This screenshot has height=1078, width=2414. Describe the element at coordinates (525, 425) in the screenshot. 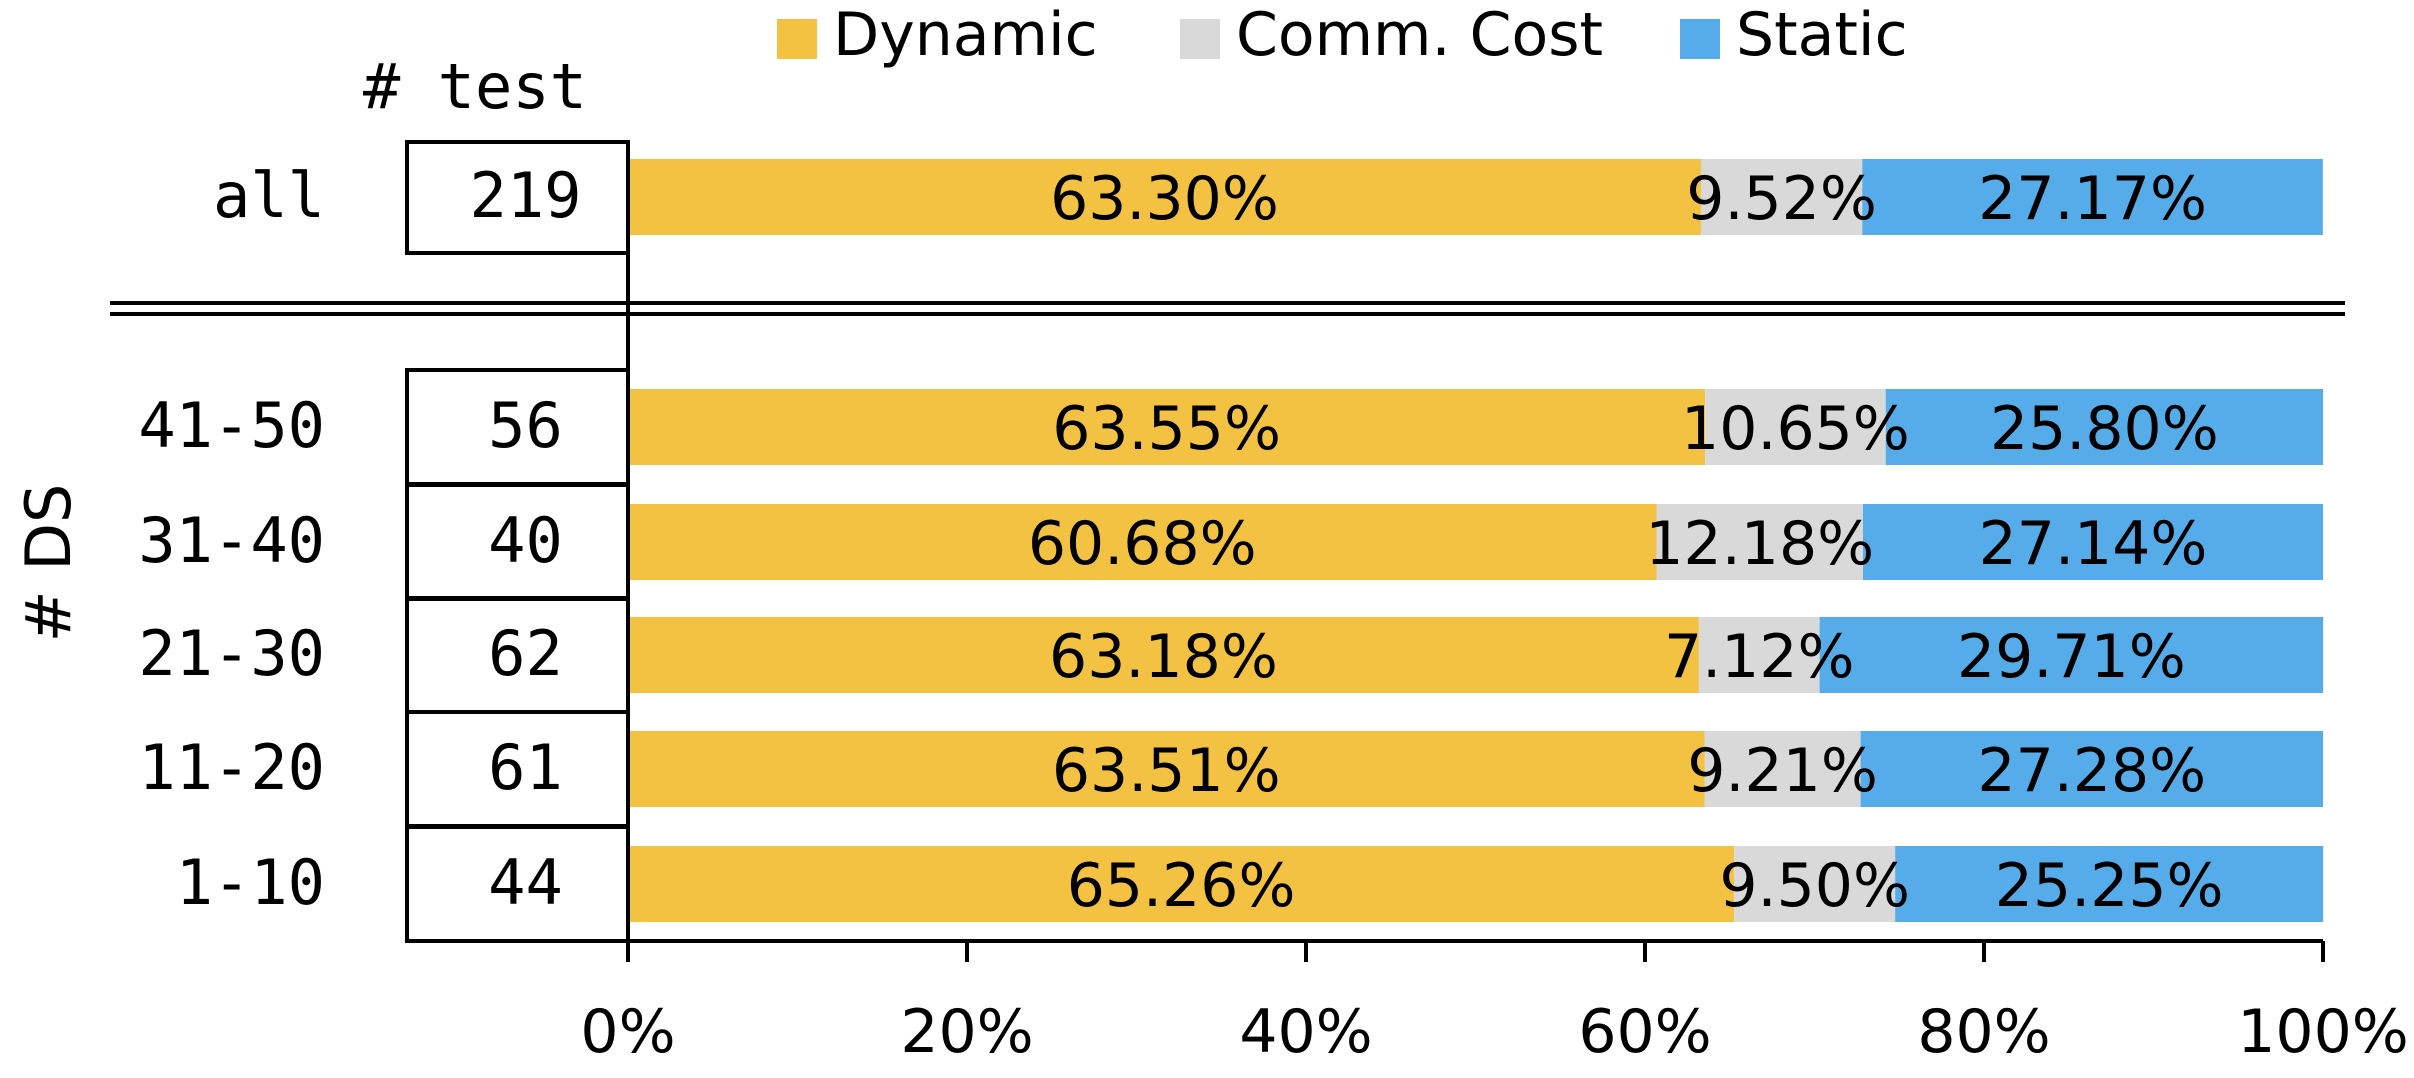

I see `count-value: 56` at that location.